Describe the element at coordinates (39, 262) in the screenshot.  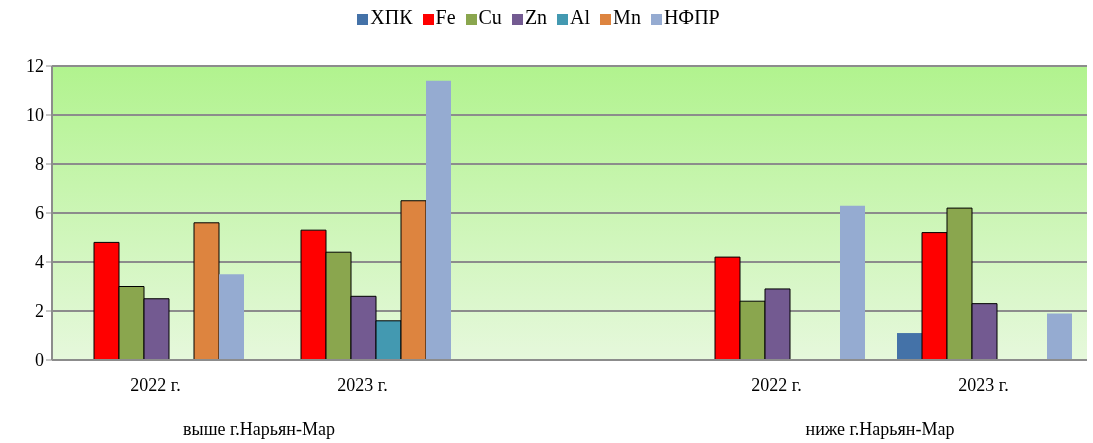
I see `y-tick-label: 4` at that location.